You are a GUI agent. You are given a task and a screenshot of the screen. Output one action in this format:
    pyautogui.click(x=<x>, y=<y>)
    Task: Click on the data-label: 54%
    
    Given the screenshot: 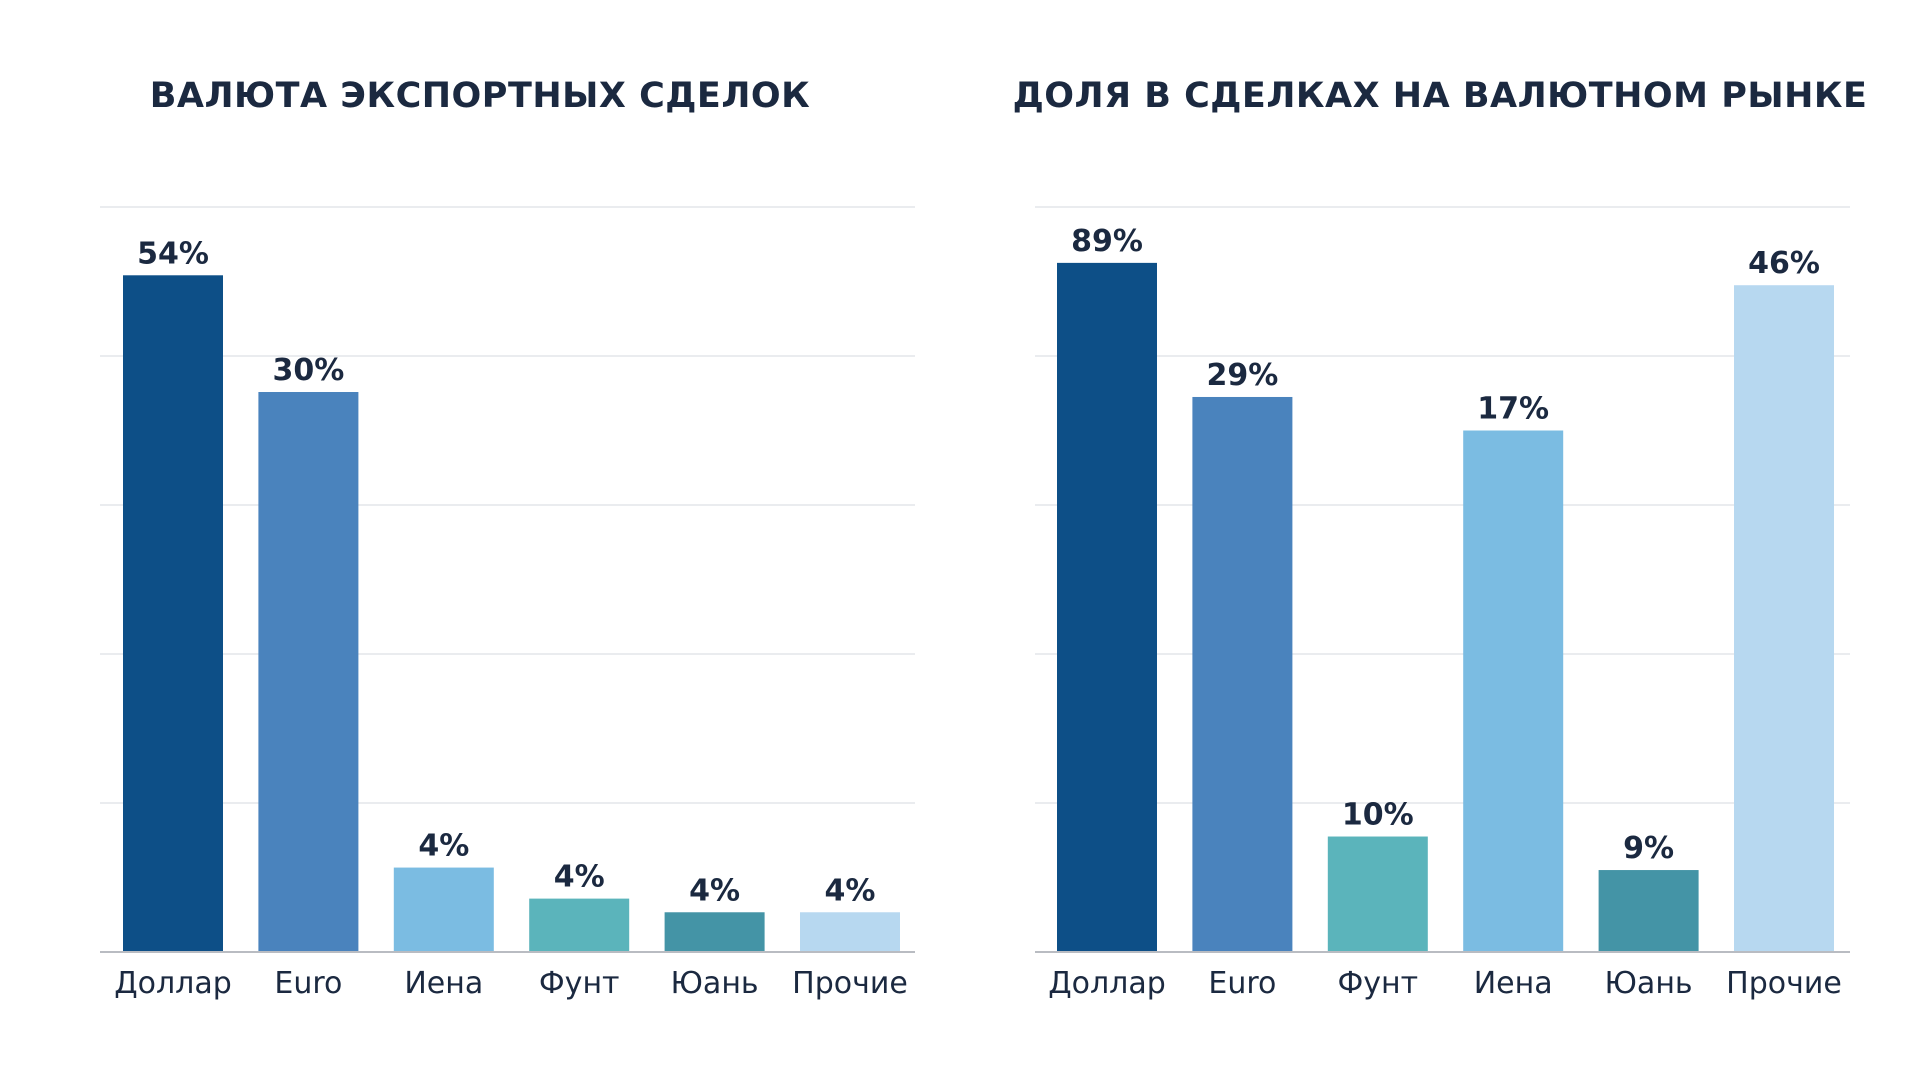 What is the action you would take?
    pyautogui.click(x=173, y=253)
    